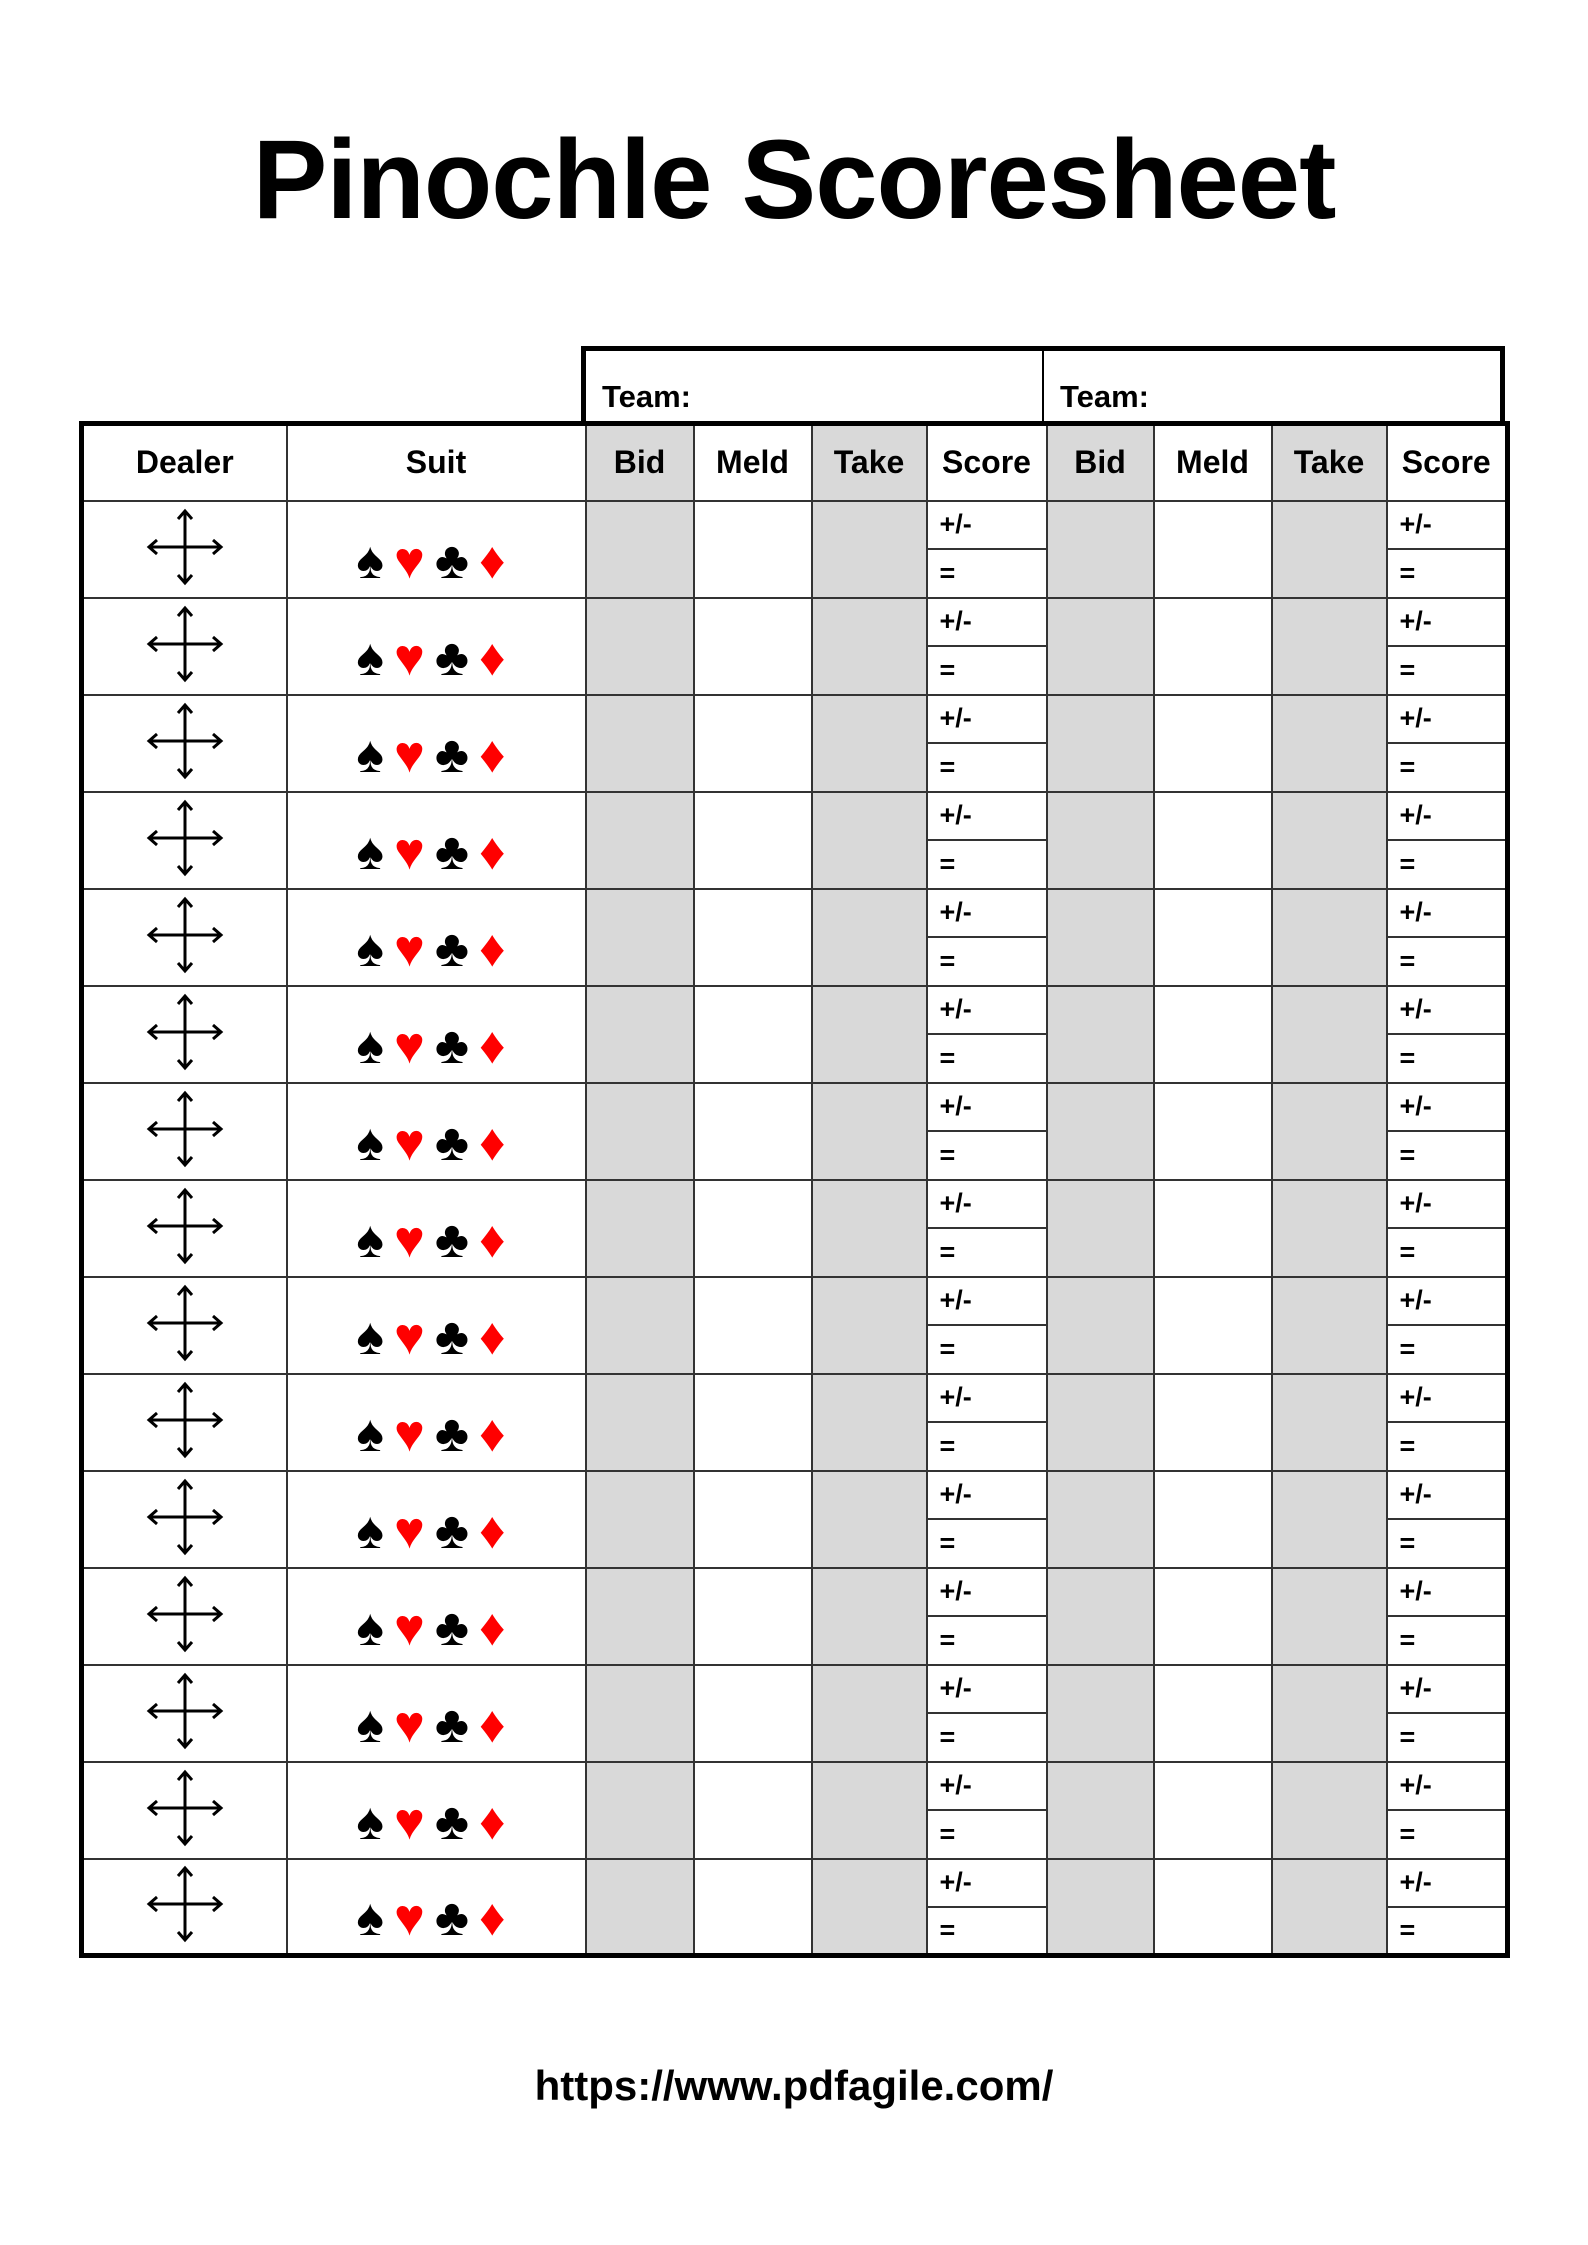 The image size is (1588, 2245). Describe the element at coordinates (1271, 387) in the screenshot. I see `team-2-name-field: Team:` at that location.